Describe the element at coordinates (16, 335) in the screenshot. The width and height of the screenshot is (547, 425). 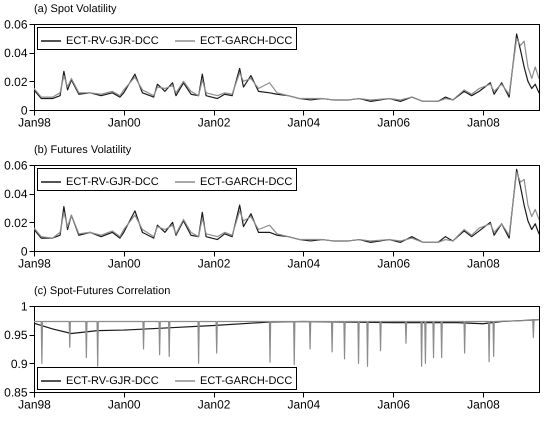
I see `y-tick-label: 0.95` at that location.